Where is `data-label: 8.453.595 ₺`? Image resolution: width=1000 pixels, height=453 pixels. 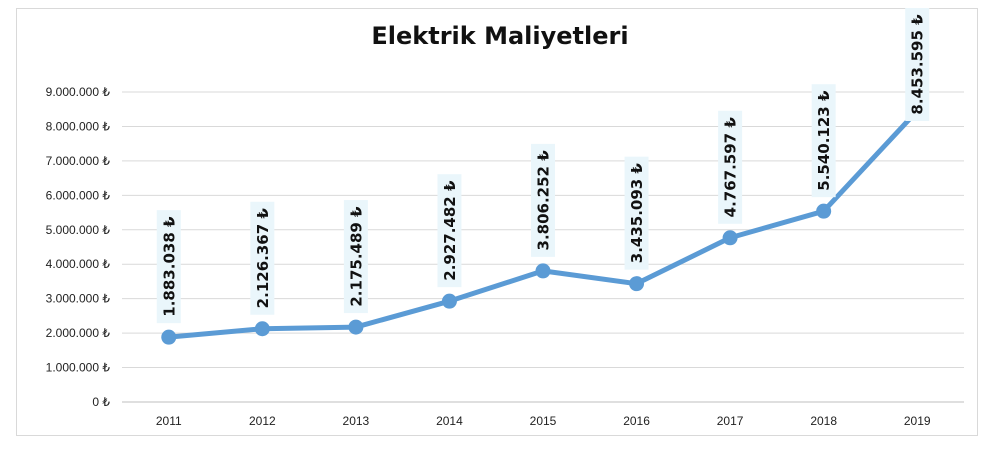
data-label: 8.453.595 ₺ is located at coordinates (917, 64).